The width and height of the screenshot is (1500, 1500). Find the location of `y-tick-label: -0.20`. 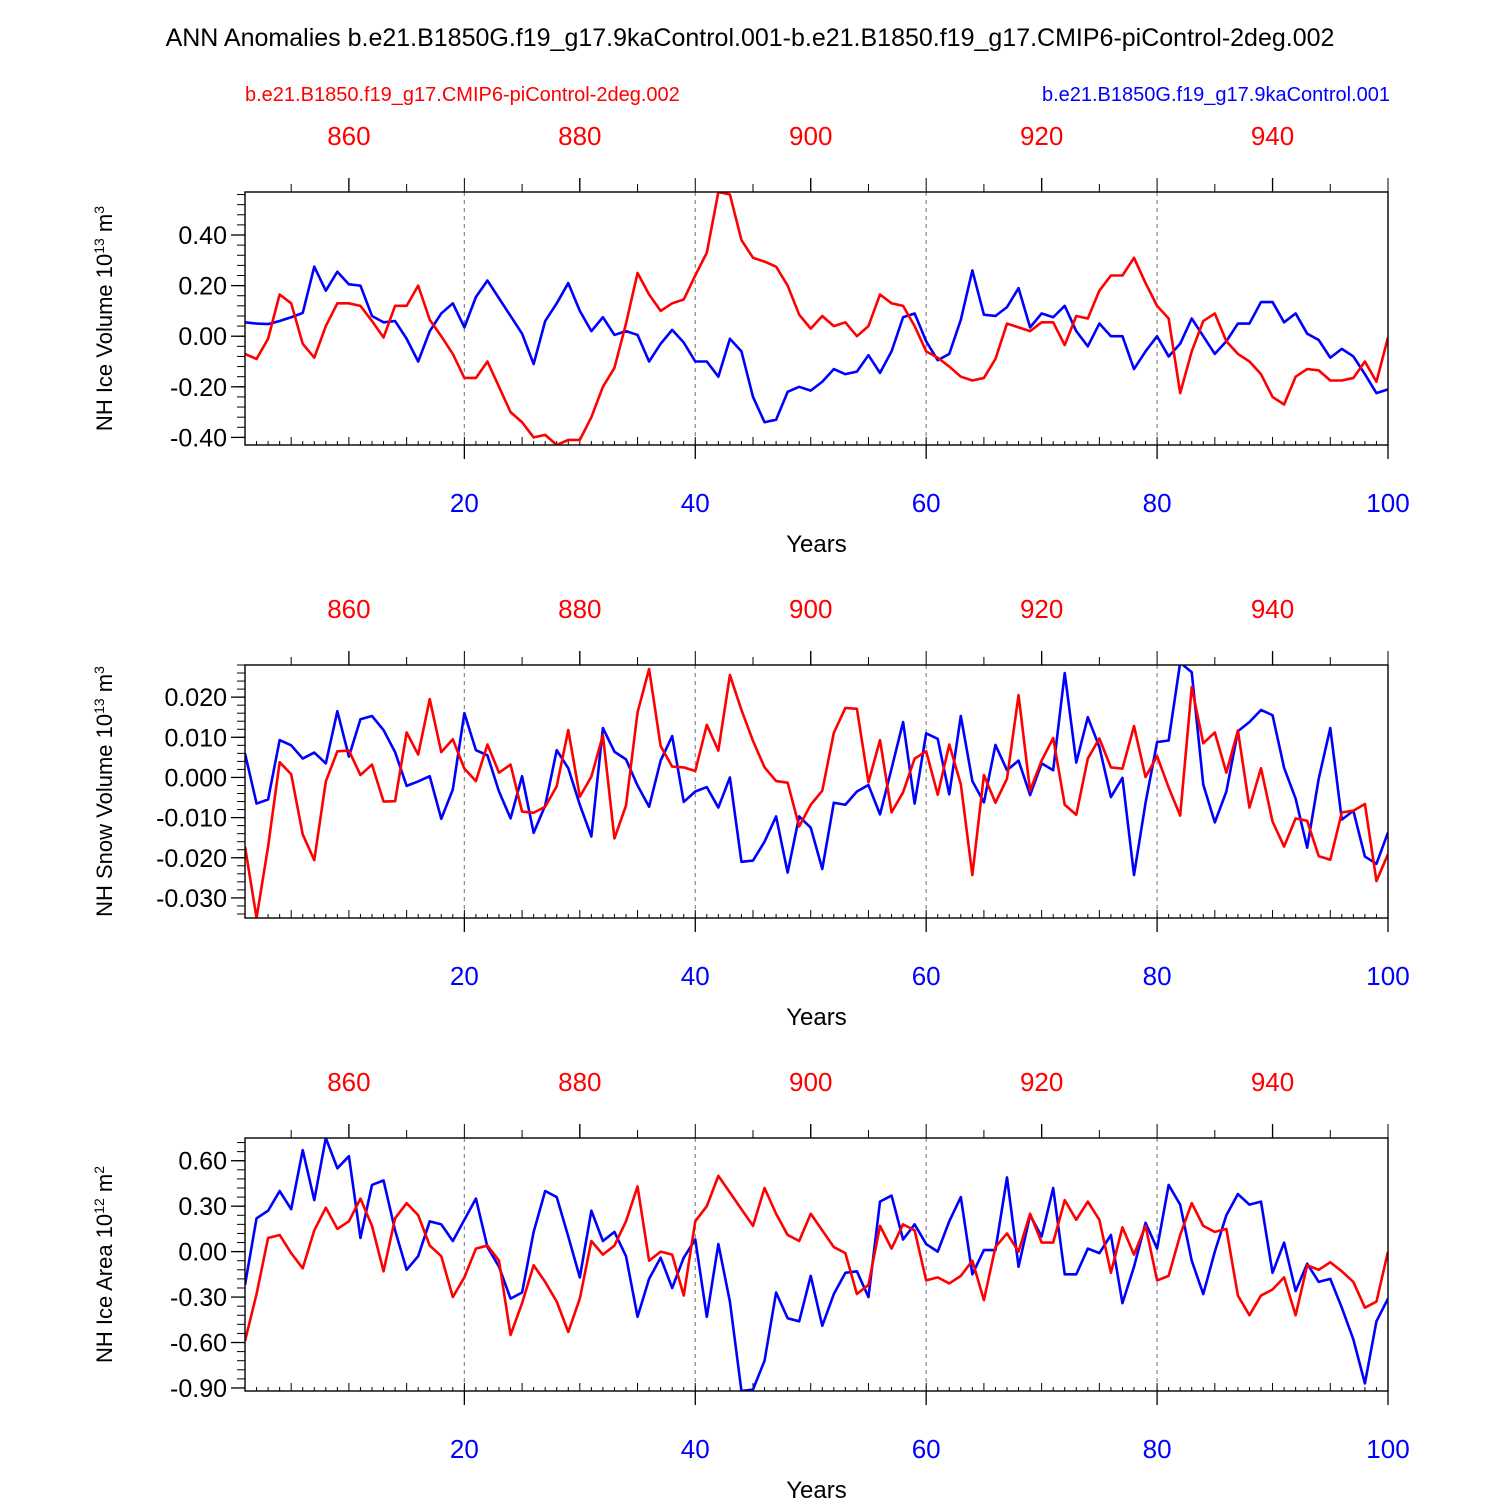

y-tick-label: -0.20 is located at coordinates (198, 388).